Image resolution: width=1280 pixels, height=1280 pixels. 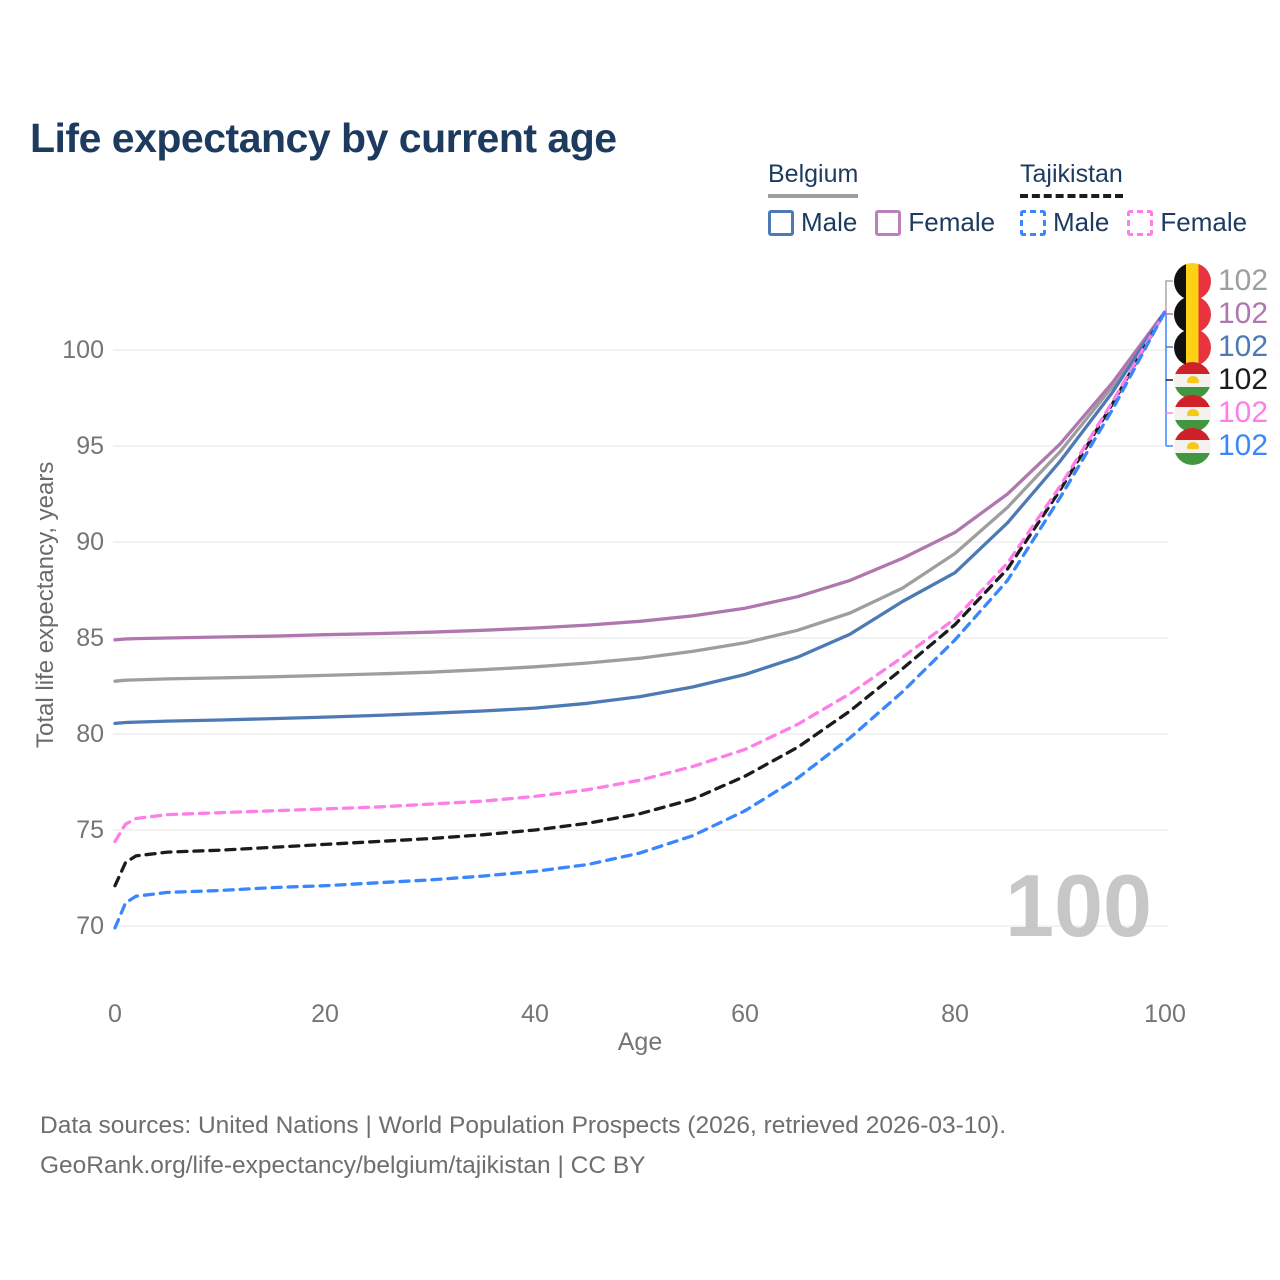 What do you see at coordinates (83, 350) in the screenshot?
I see `y-tick-100: 100` at bounding box center [83, 350].